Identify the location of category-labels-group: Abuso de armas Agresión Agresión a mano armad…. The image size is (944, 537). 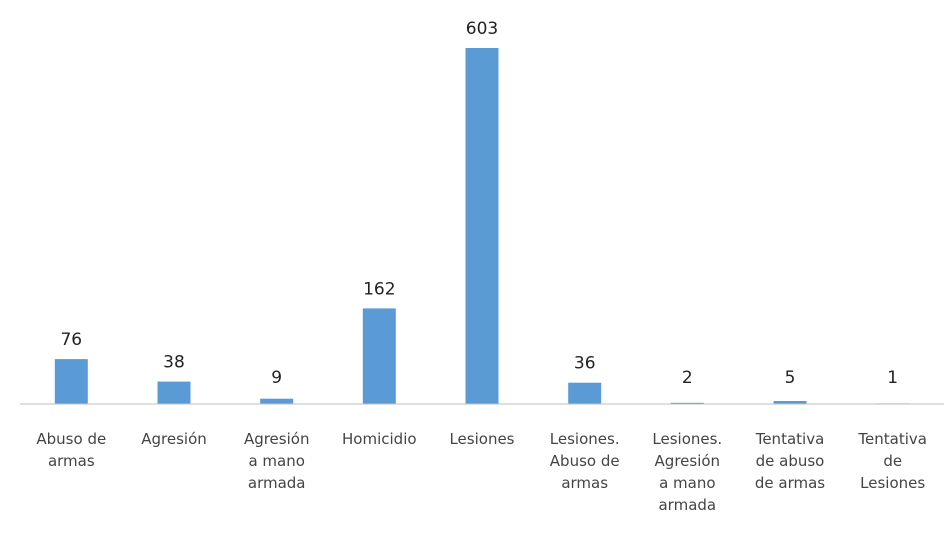
(481, 472).